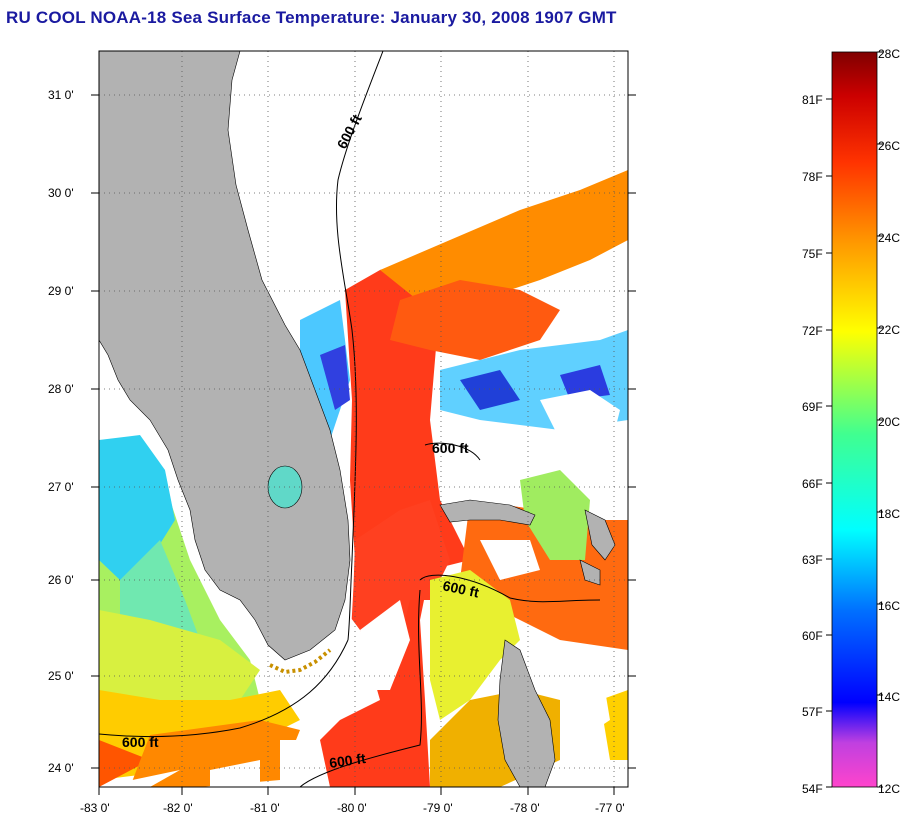 The image size is (913, 817). What do you see at coordinates (450, 448) in the screenshot?
I see `isobath-label-gulf-stream: 600 ft` at bounding box center [450, 448].